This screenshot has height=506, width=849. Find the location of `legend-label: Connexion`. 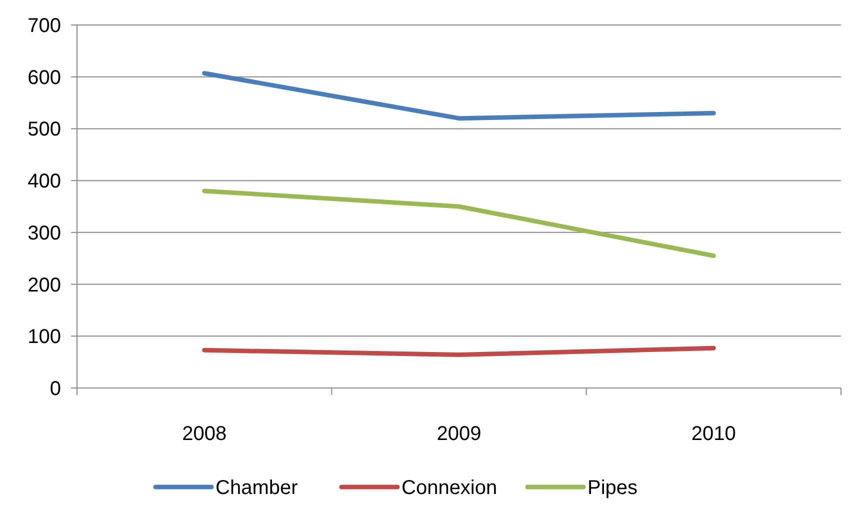

legend-label: Connexion is located at coordinates (450, 488).